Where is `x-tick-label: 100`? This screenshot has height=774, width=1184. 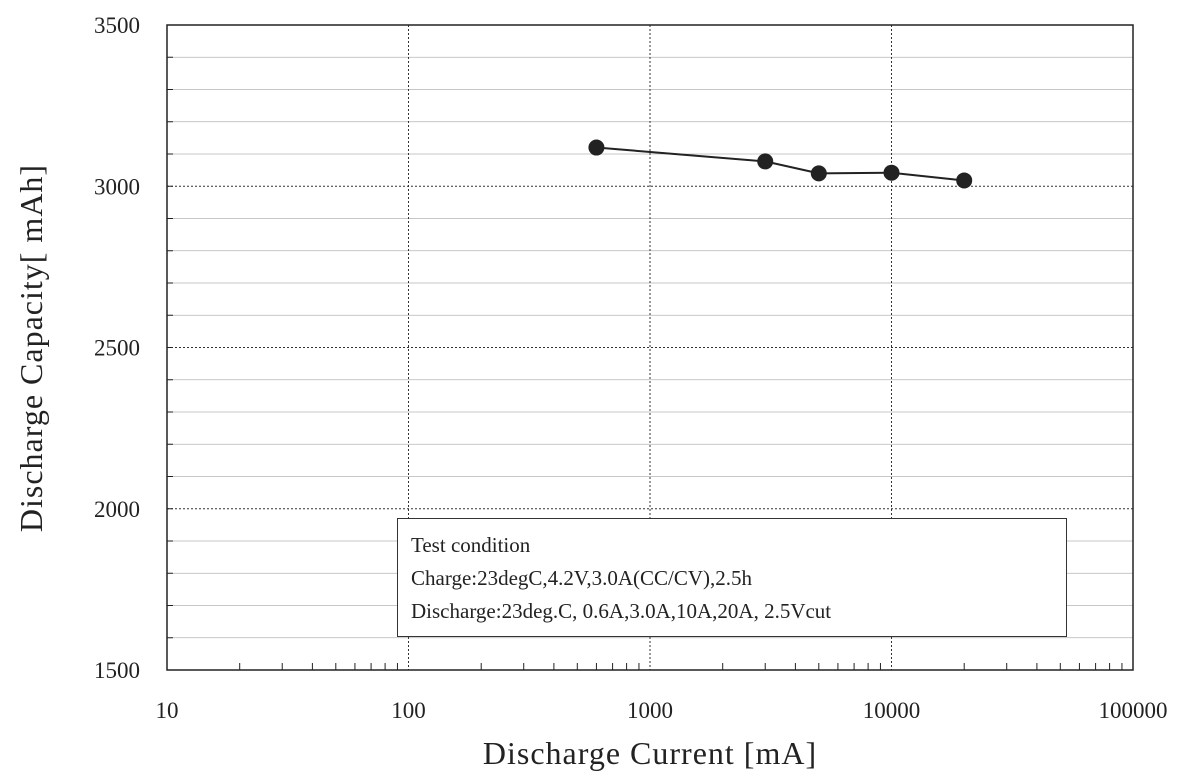
x-tick-label: 100 is located at coordinates (408, 710).